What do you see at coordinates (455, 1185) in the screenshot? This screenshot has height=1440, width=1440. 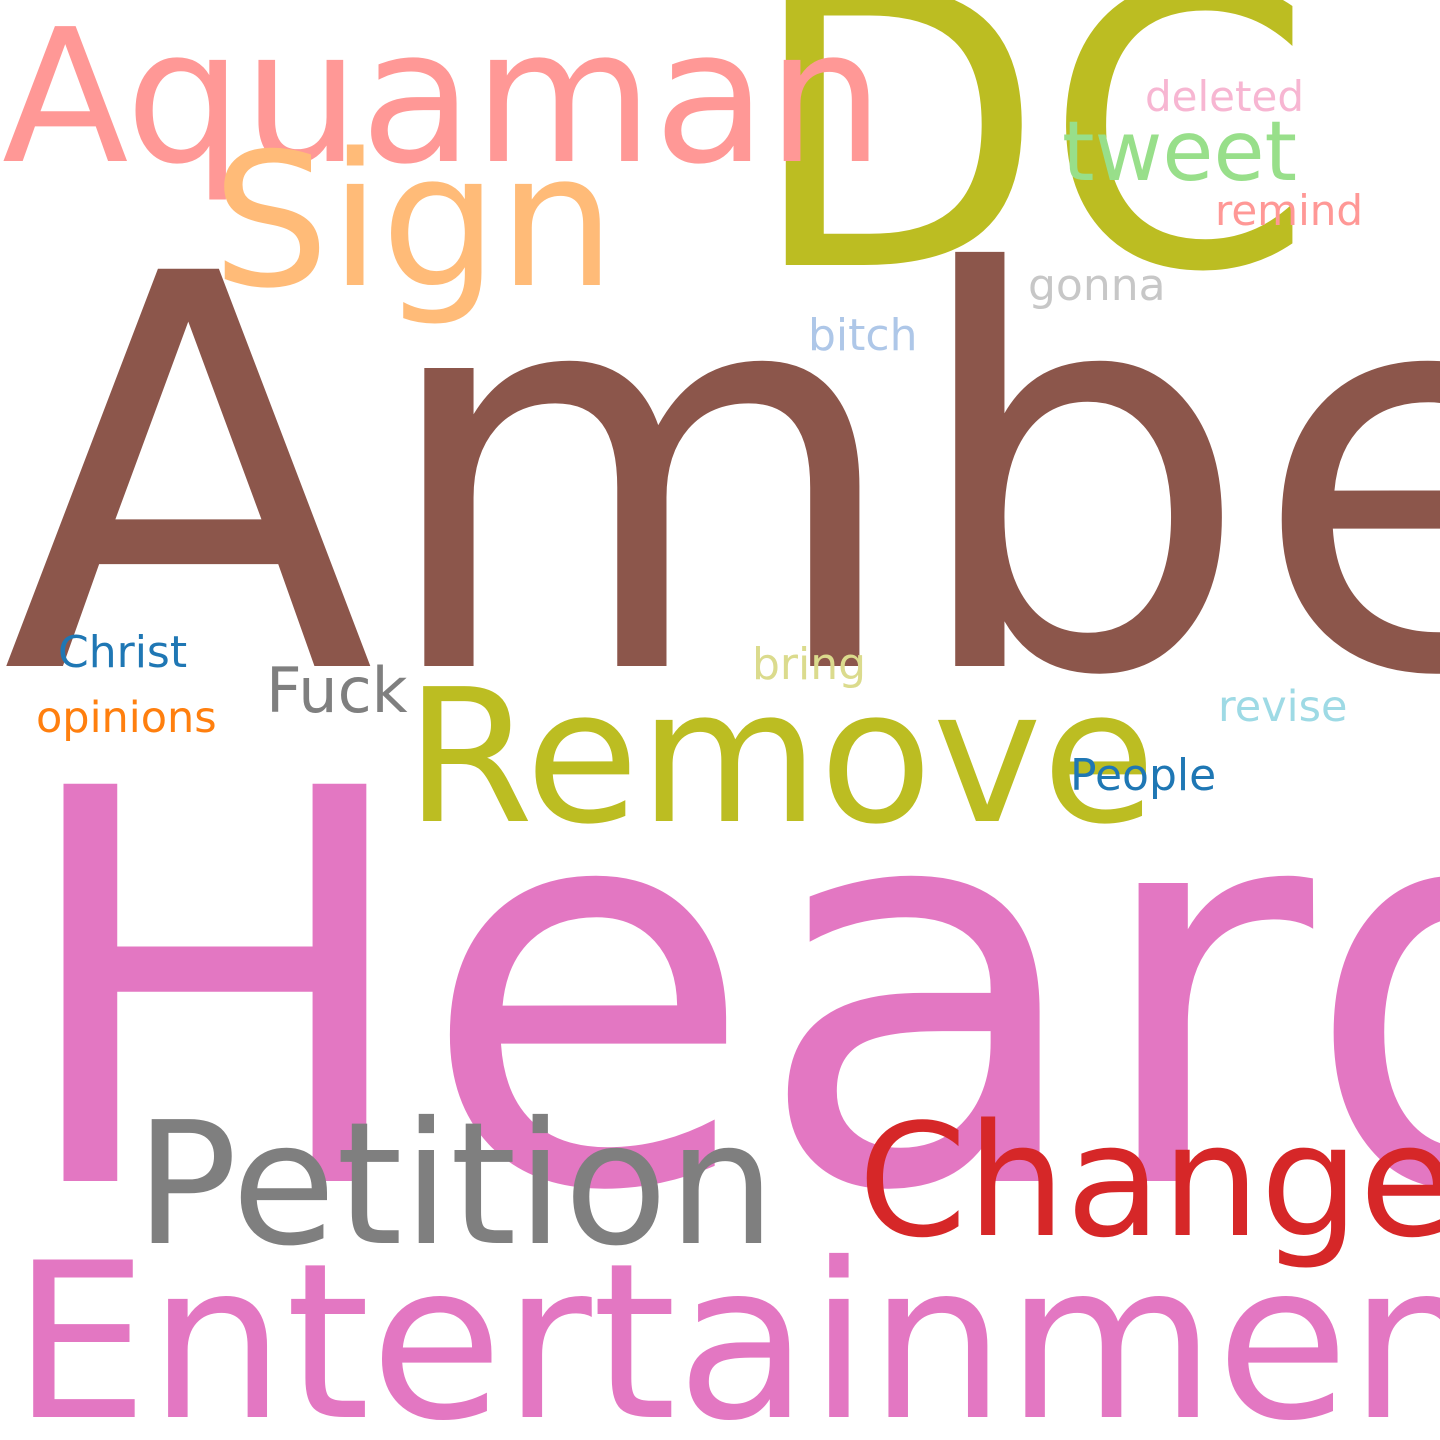 I see `word-petition: Petition` at bounding box center [455, 1185].